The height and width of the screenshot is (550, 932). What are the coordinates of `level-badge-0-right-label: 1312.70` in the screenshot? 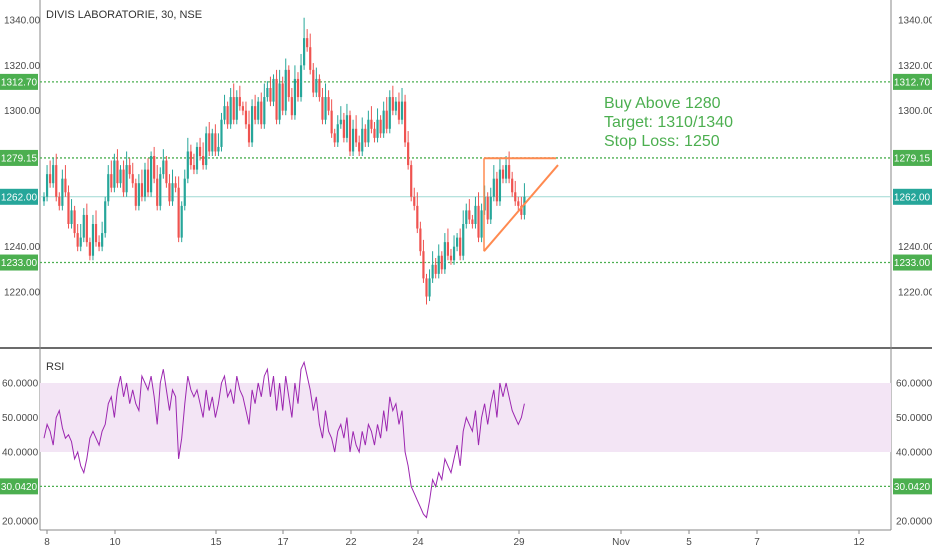 It's located at (912, 82).